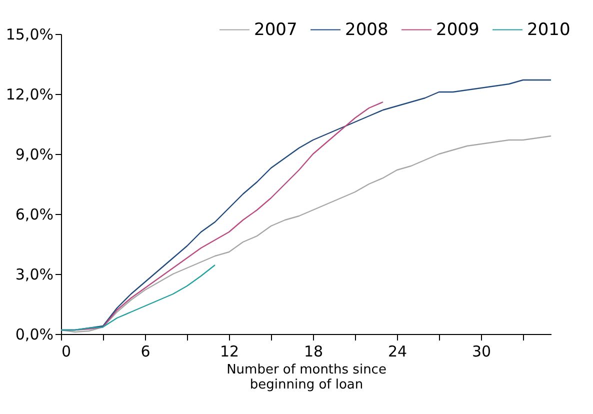  What do you see at coordinates (34, 215) in the screenshot?
I see `y-tick-label: 6,0%` at bounding box center [34, 215].